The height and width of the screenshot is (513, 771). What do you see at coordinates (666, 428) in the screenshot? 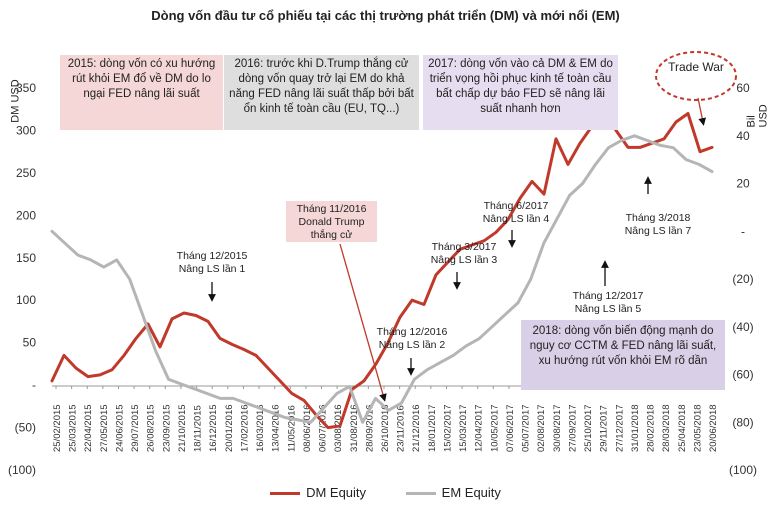
I see `x-tick-label: 28/03/2018` at bounding box center [666, 428].